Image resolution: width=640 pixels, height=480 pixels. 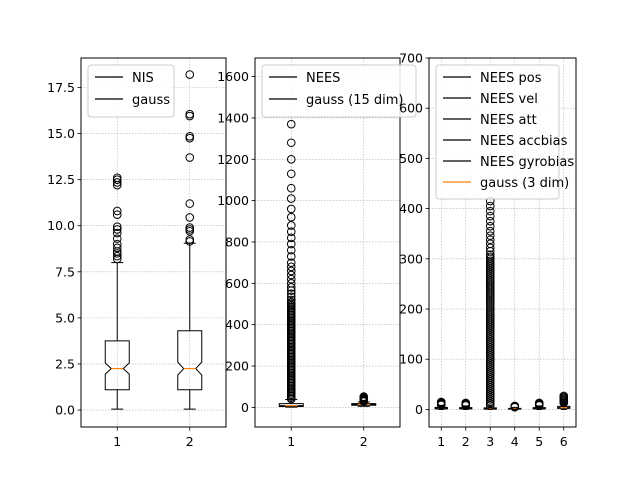 I want to click on x-tick-label: 4, so click(x=515, y=441).